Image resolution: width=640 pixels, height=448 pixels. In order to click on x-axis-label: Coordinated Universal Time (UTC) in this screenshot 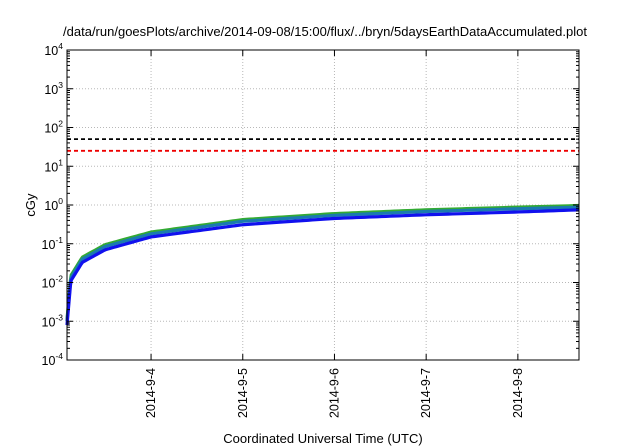, I will do `click(322, 438)`.